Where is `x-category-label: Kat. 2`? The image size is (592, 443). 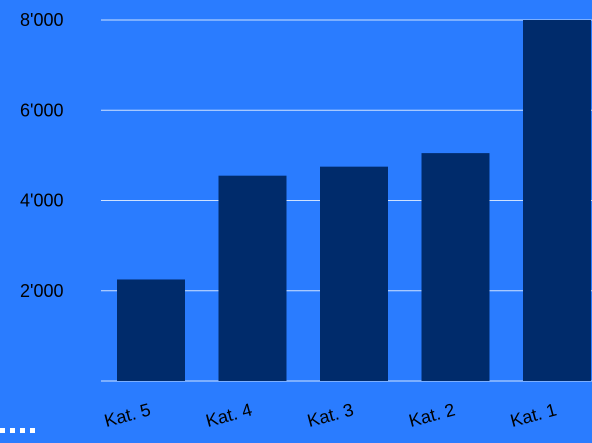 x-category-label: Kat. 2 is located at coordinates (432, 414).